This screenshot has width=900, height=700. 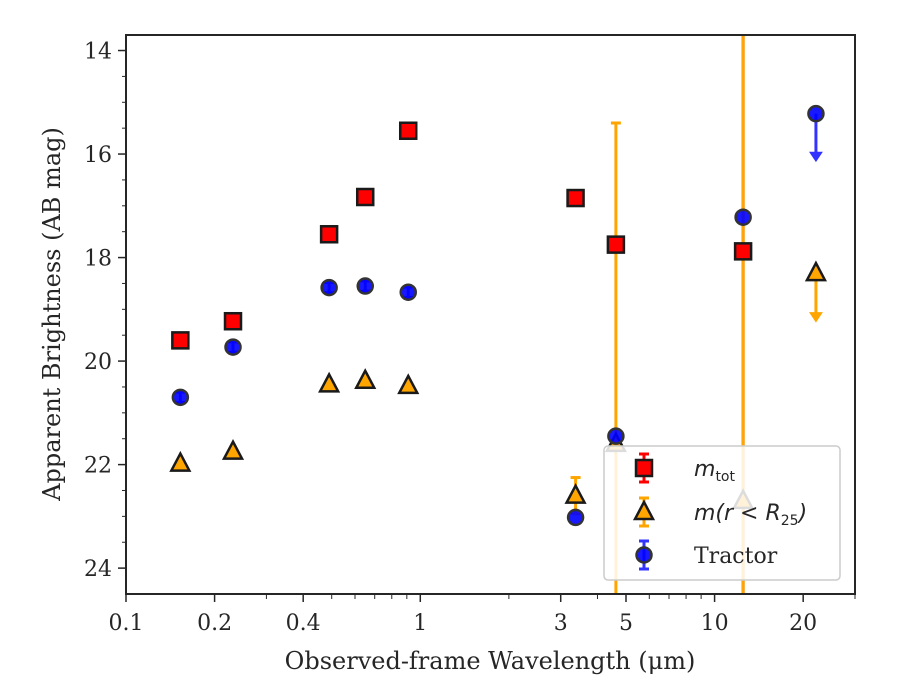 What do you see at coordinates (736, 556) in the screenshot?
I see `legend-label: Tractor` at bounding box center [736, 556].